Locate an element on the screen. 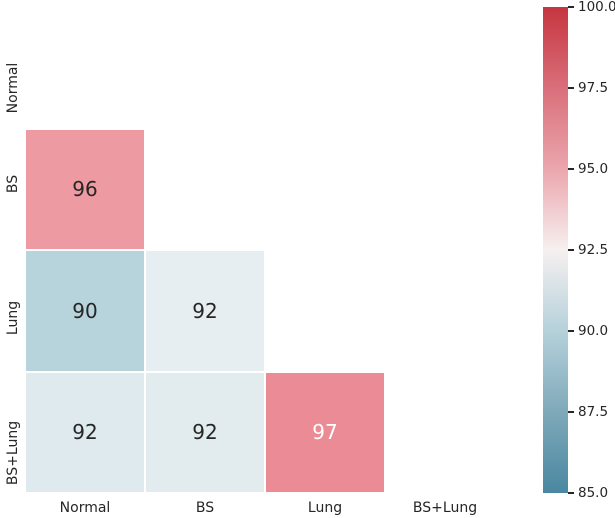  heatmap-cell: 90 is located at coordinates (85, 311).